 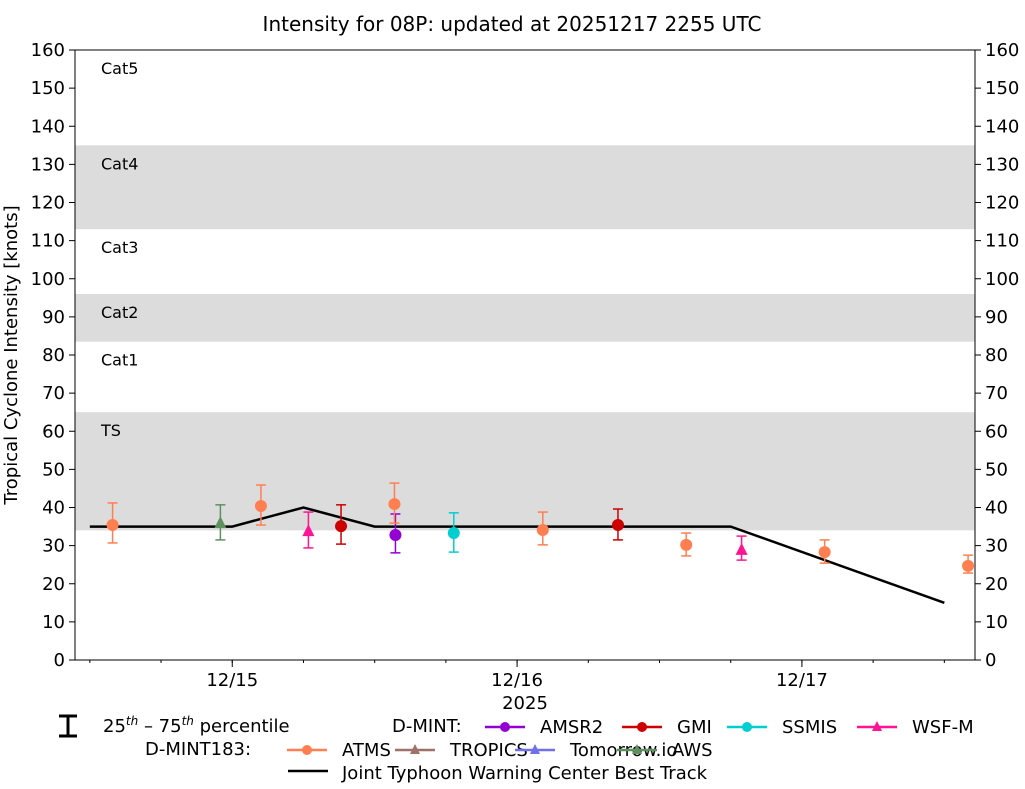 I want to click on legend-label-amsr2: AMSR2, so click(x=571, y=727).